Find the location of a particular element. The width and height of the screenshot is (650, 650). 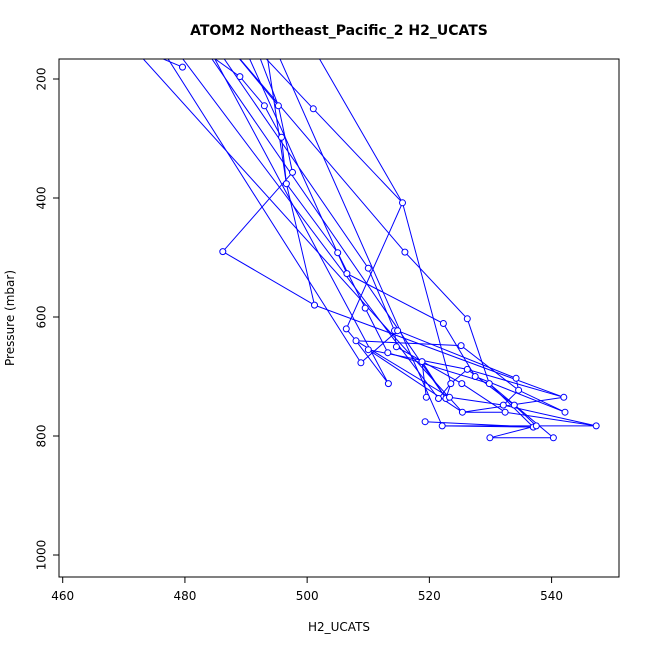

y-tick-label: 800 is located at coordinates (42, 436).